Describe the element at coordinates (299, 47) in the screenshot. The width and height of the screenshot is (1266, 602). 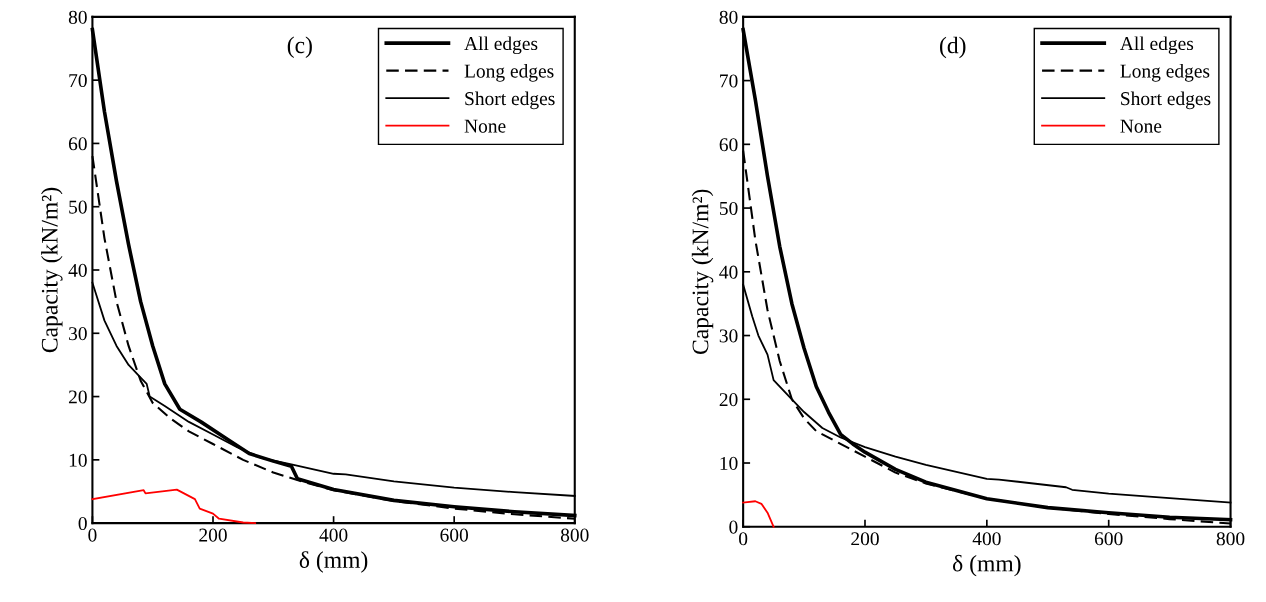
I see `annotation: (c)` at that location.